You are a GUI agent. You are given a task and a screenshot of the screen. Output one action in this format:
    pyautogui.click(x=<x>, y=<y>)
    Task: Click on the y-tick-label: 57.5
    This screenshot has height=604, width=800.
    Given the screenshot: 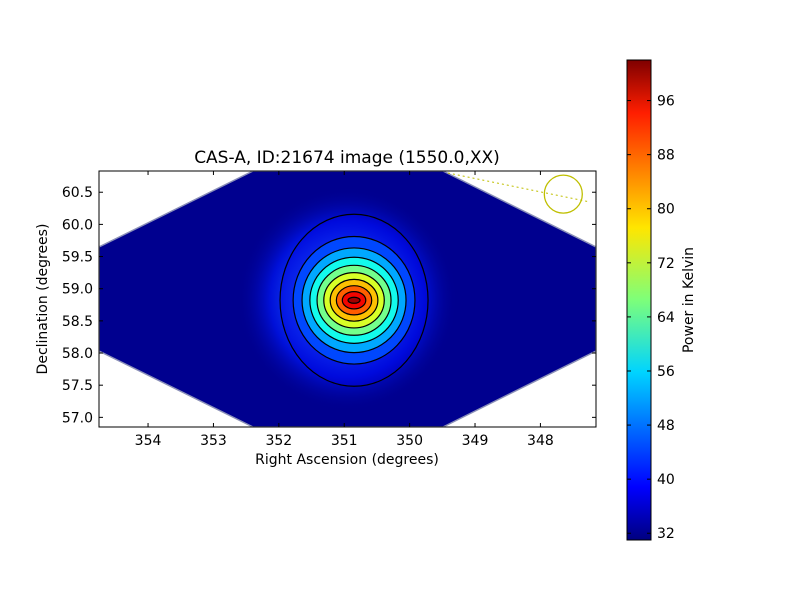 What is the action you would take?
    pyautogui.click(x=77, y=386)
    